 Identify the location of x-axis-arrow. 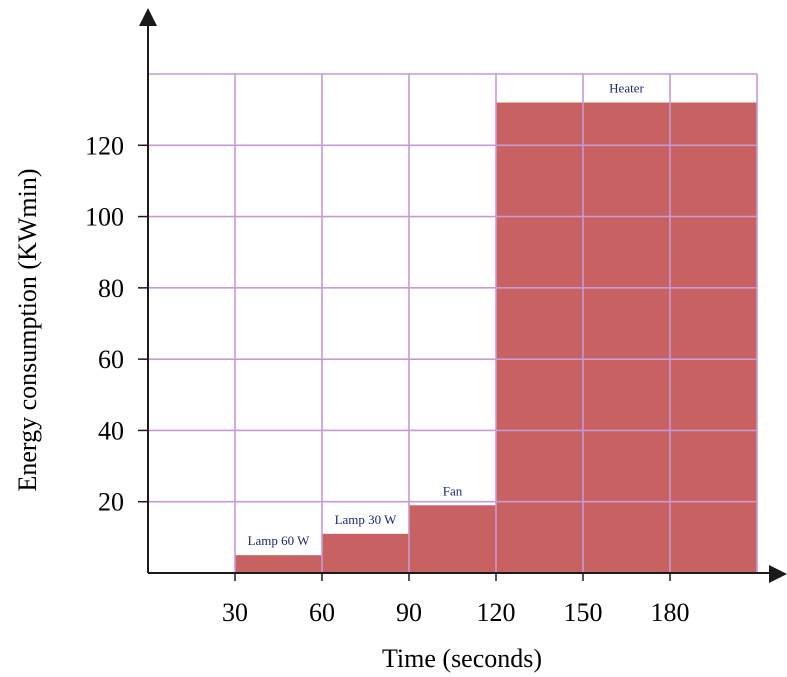
(778, 574).